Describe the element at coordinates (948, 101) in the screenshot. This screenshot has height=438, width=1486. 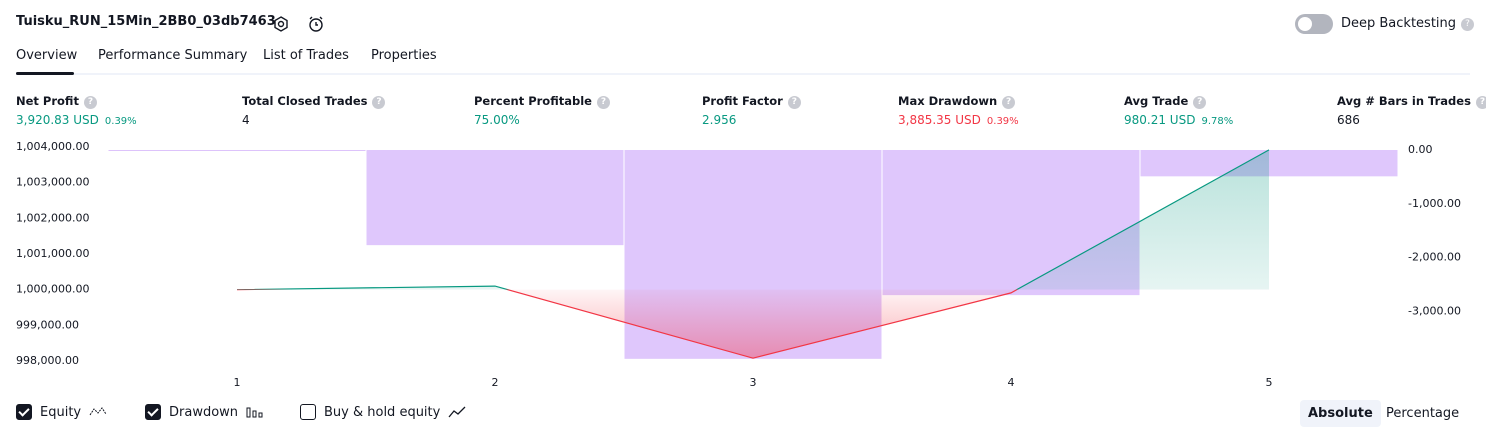
I see `stat-label-text: Max Drawdown` at that location.